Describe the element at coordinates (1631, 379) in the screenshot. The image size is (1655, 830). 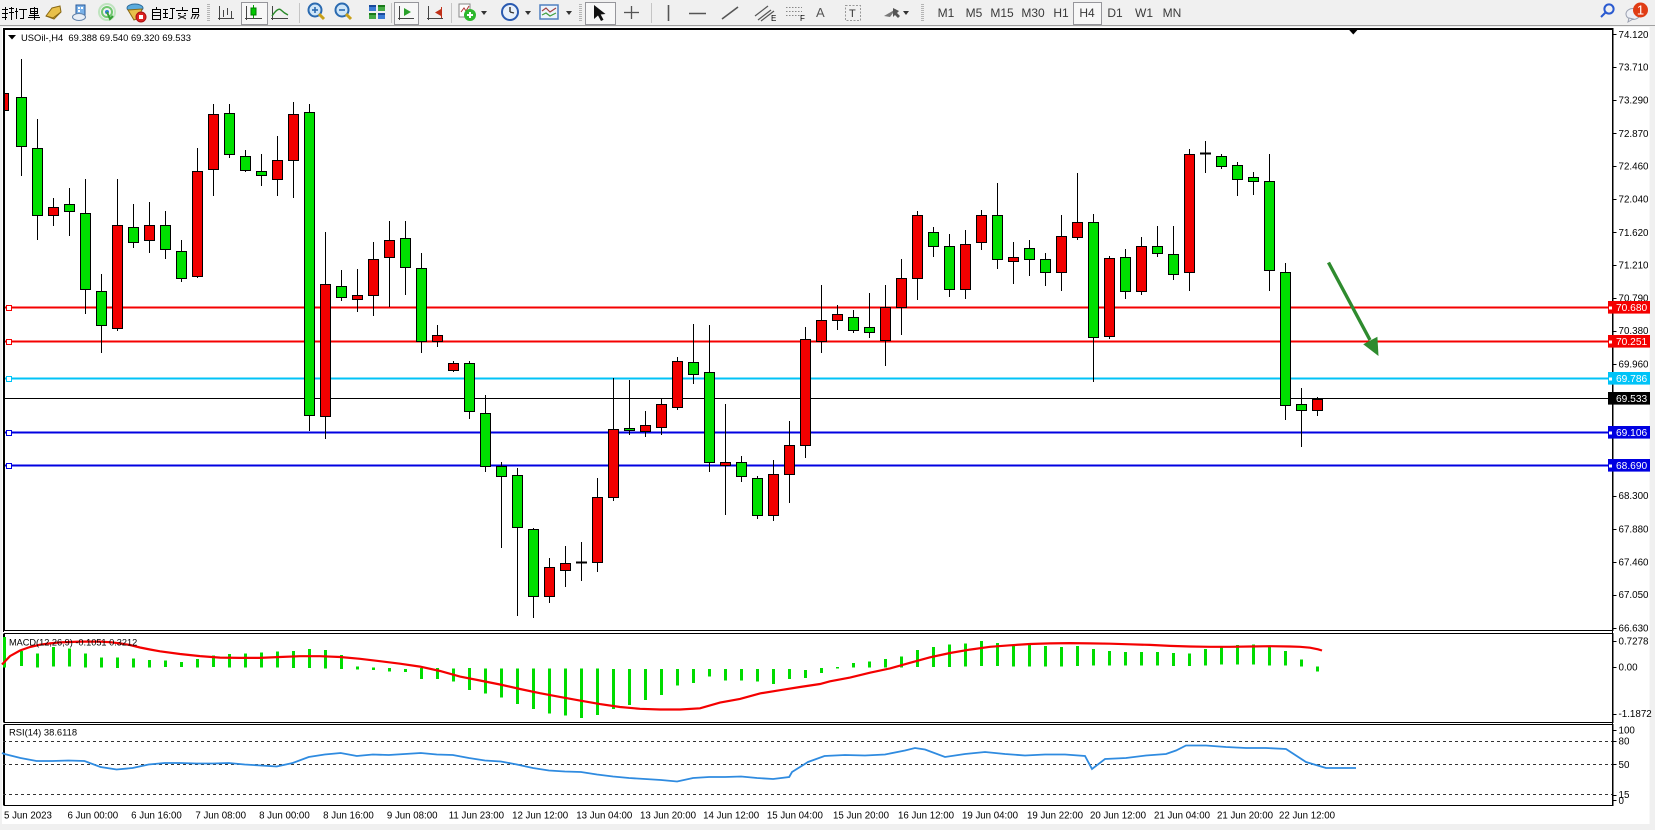
I see `svg-text: 69.786` at that location.